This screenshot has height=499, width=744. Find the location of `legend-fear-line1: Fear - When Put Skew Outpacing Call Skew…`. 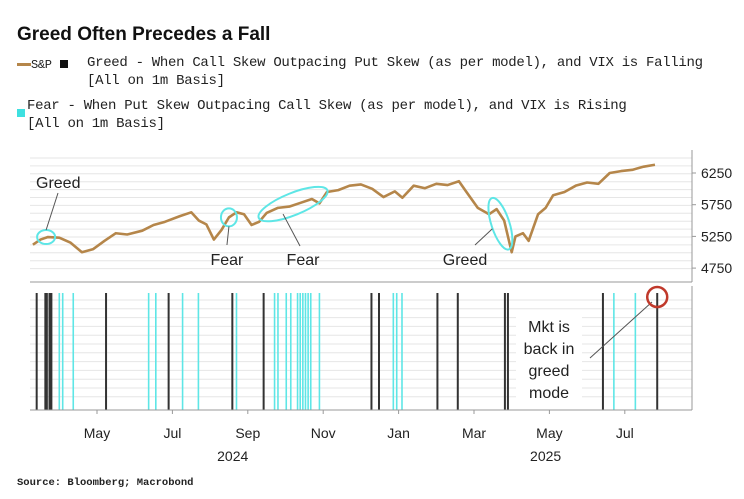

legend-fear-line1: Fear - When Put Skew Outpacing Call Skew… is located at coordinates (327, 106).